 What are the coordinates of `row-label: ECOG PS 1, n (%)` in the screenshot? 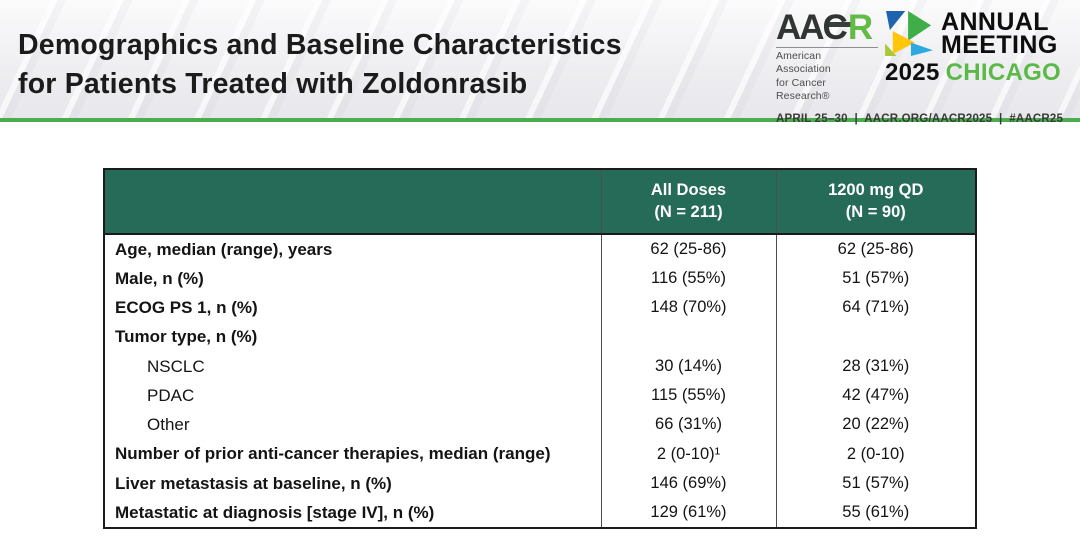 It's located at (186, 308).